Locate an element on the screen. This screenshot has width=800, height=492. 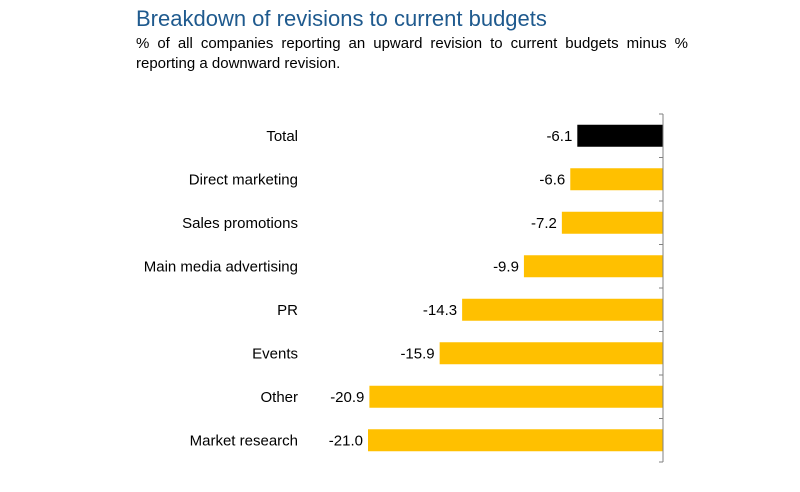
value-label-sales-promotions: -7.2 is located at coordinates (544, 223).